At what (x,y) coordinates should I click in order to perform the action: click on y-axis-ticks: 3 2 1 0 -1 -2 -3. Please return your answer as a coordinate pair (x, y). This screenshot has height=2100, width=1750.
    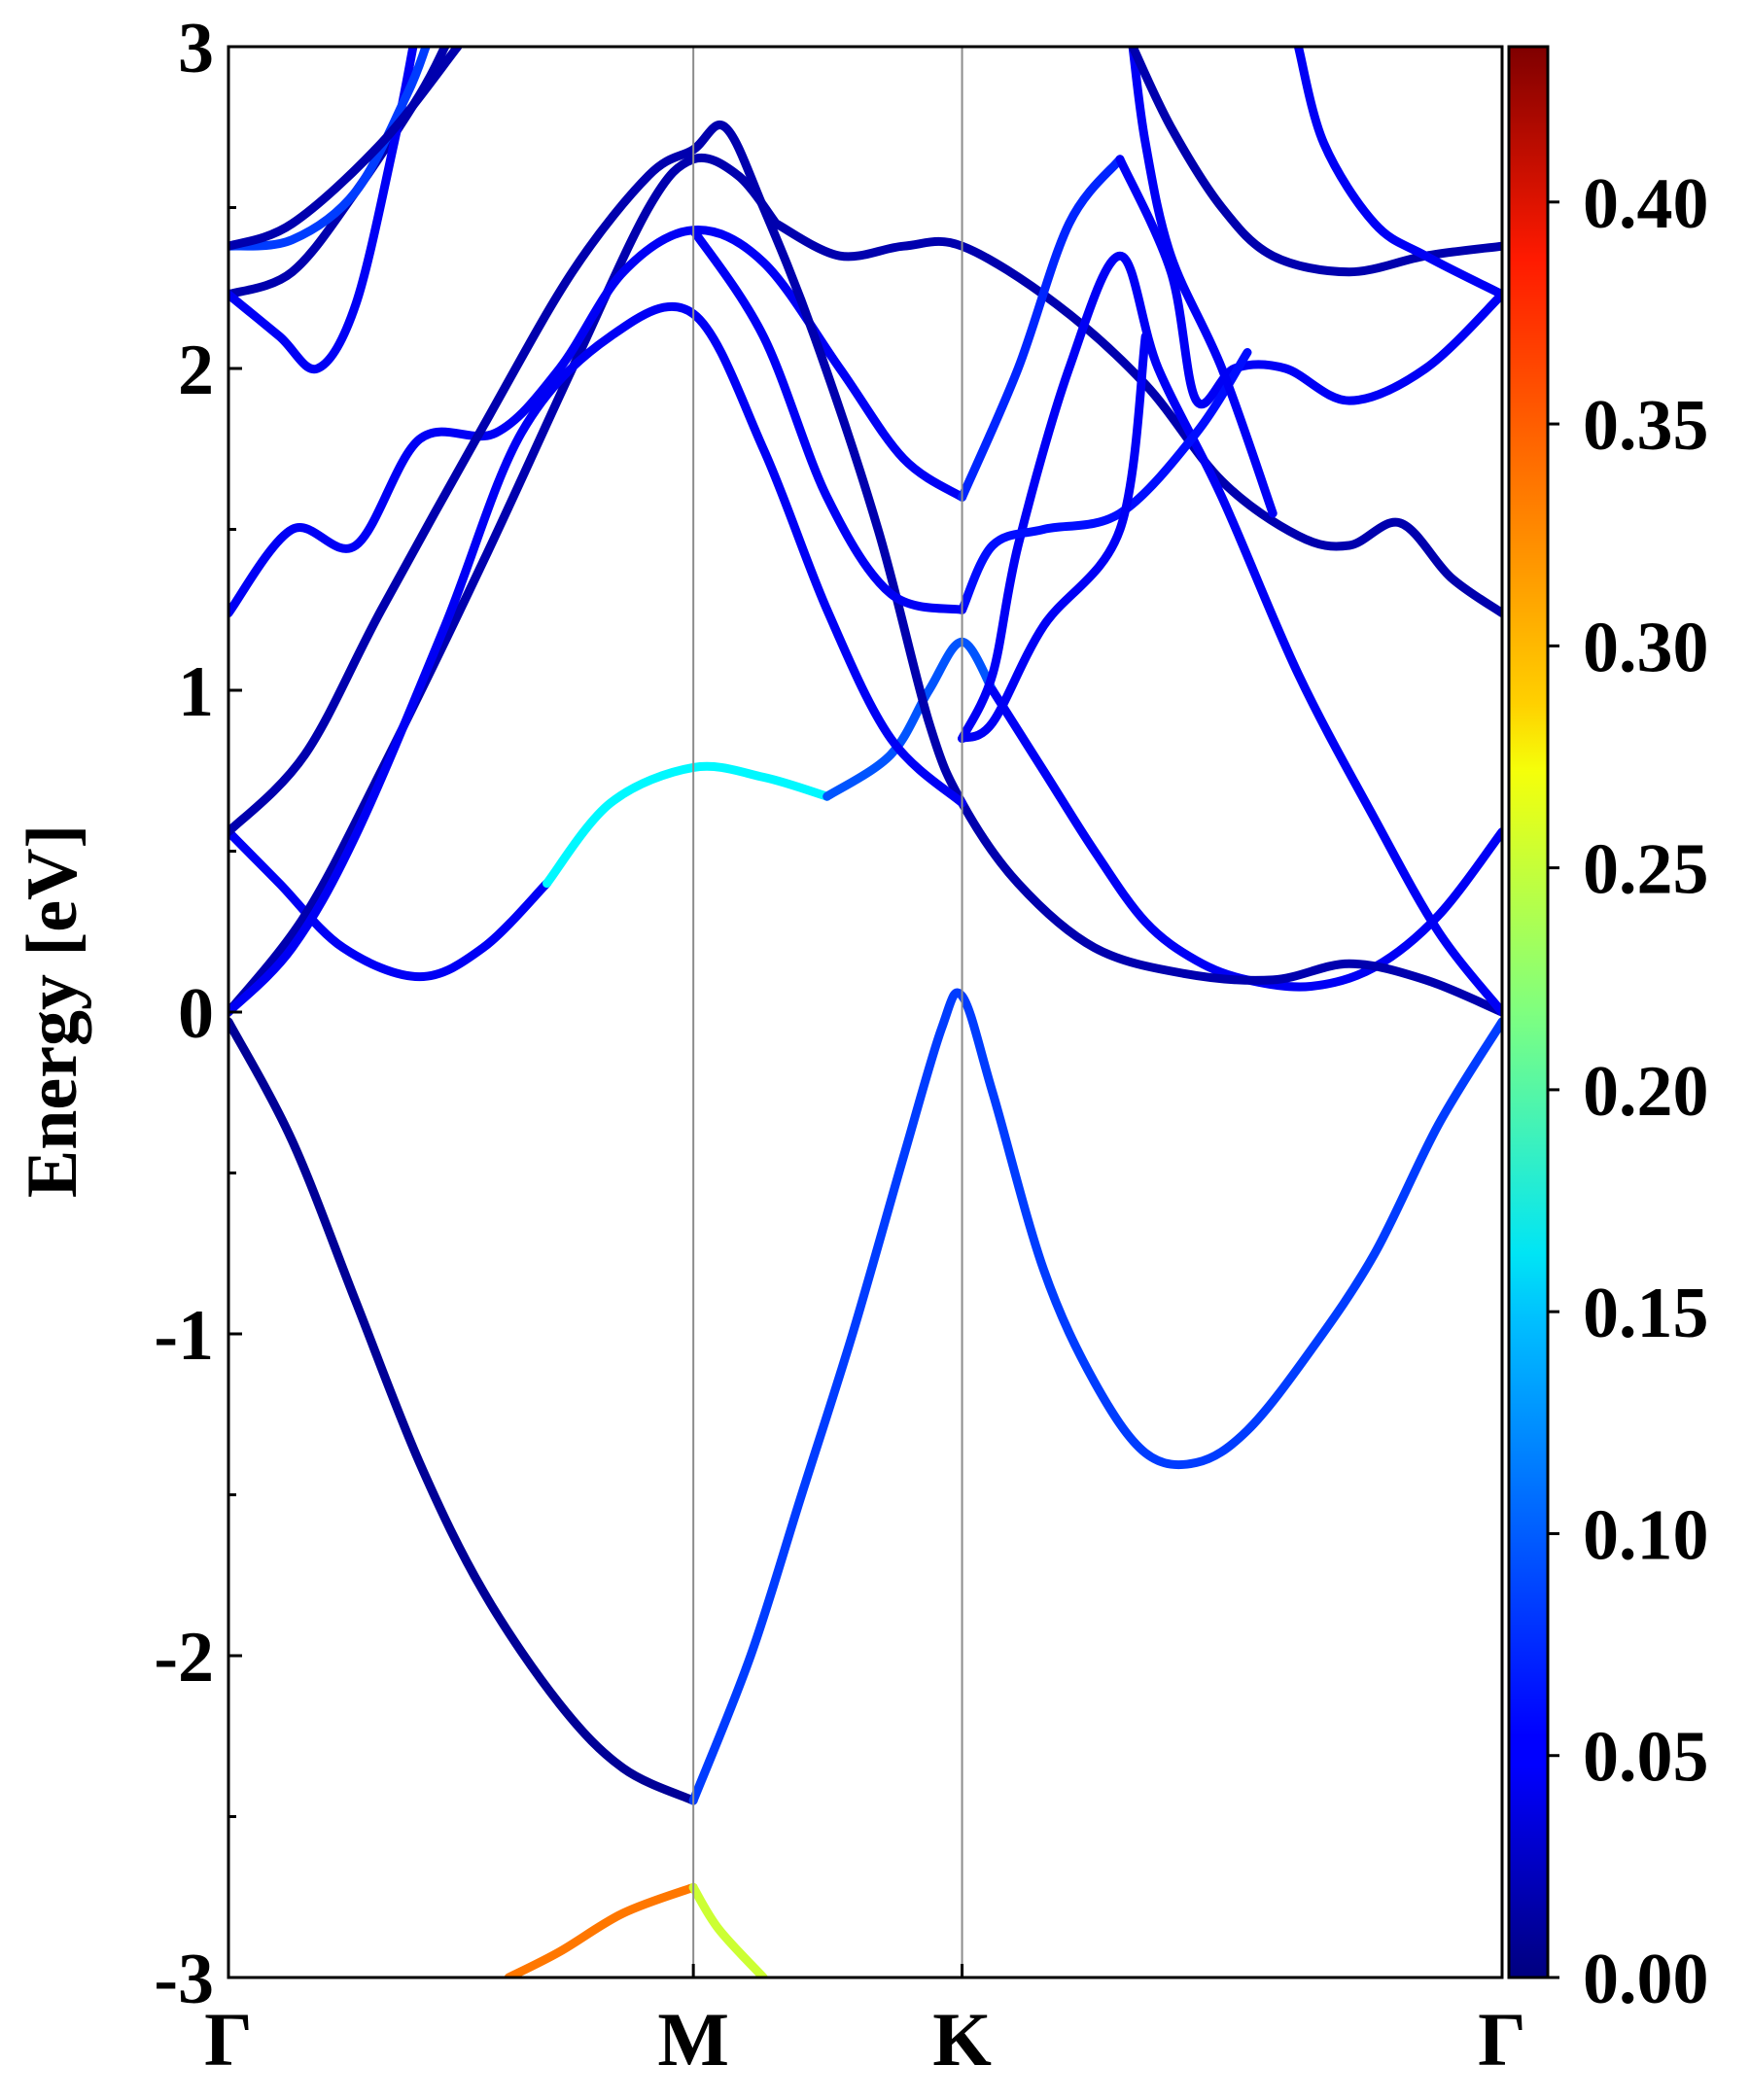
    Looking at the image, I should click on (198, 1014).